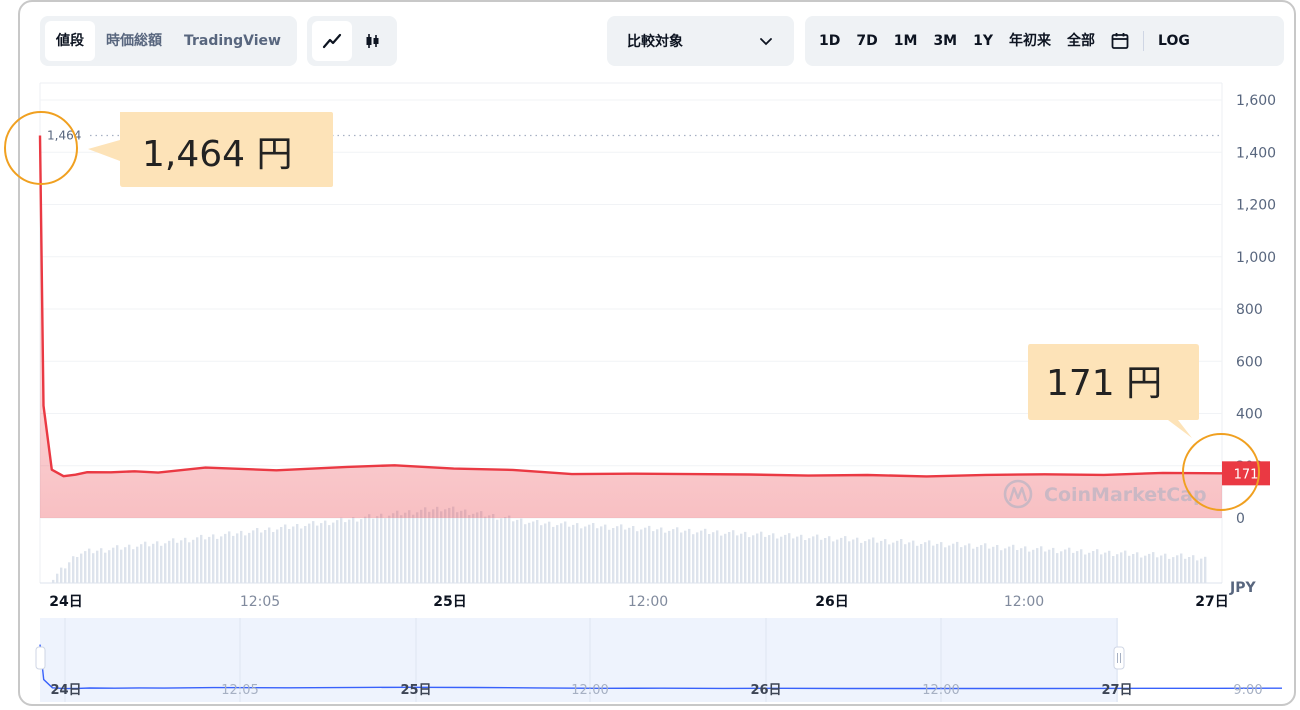 The height and width of the screenshot is (710, 1300). Describe the element at coordinates (372, 41) in the screenshot. I see `candlestick-button` at that location.